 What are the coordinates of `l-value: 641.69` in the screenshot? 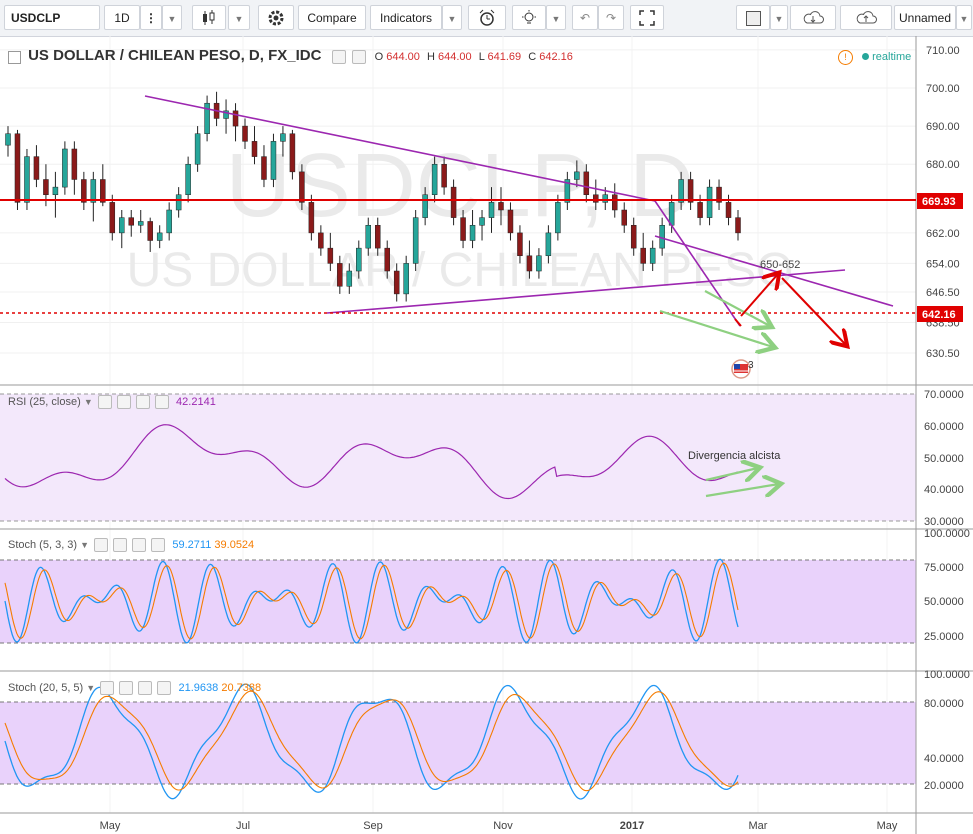 It's located at (504, 57).